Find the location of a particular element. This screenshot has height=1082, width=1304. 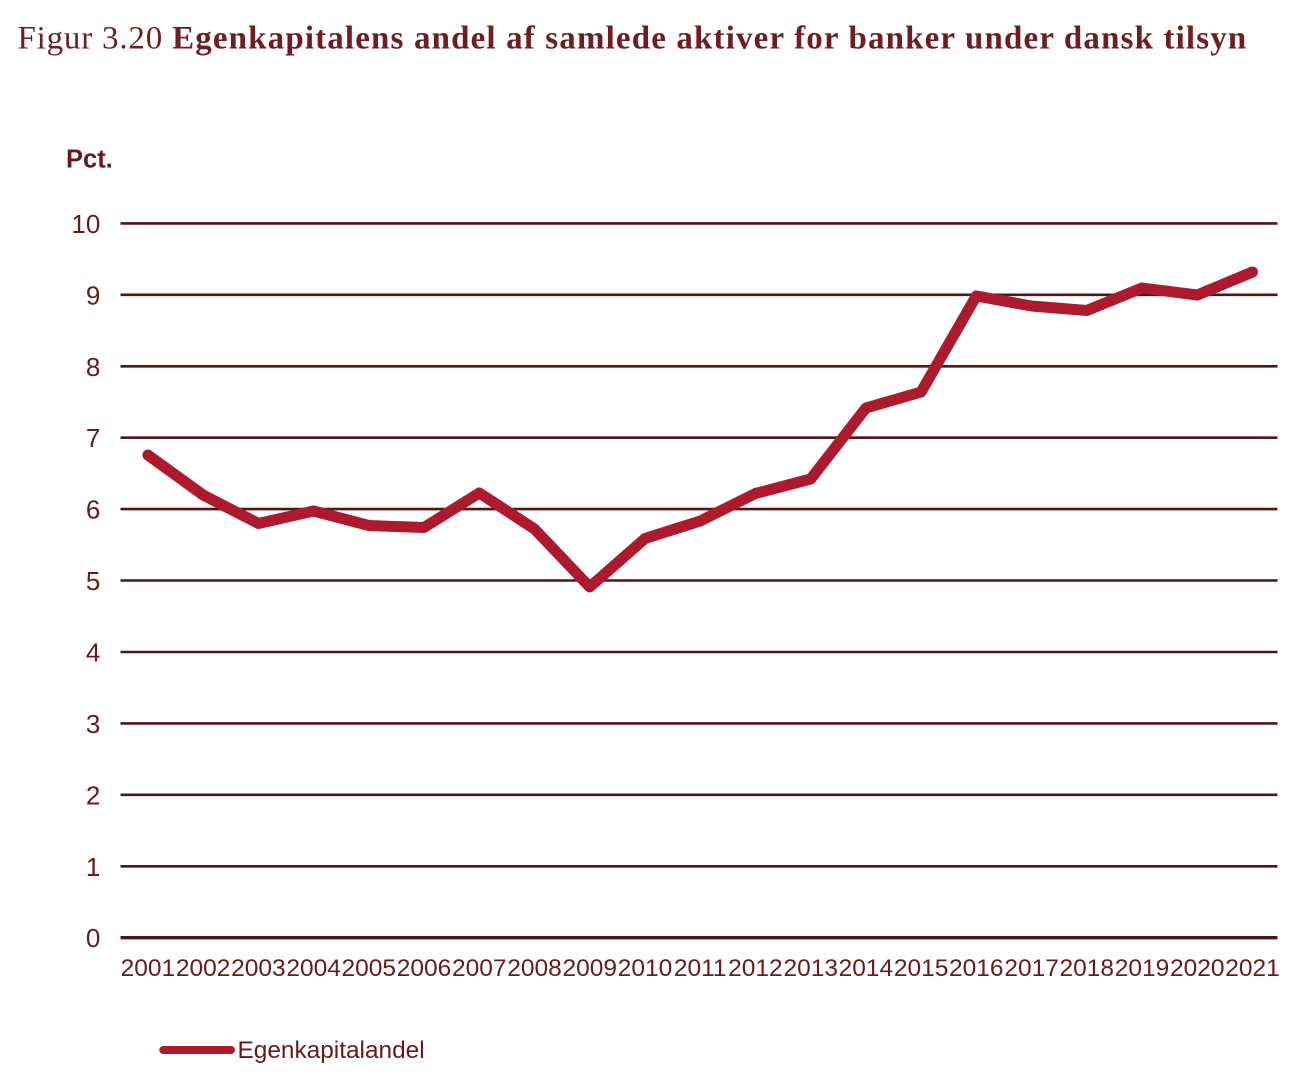

svg-text: 2006 is located at coordinates (424, 968).